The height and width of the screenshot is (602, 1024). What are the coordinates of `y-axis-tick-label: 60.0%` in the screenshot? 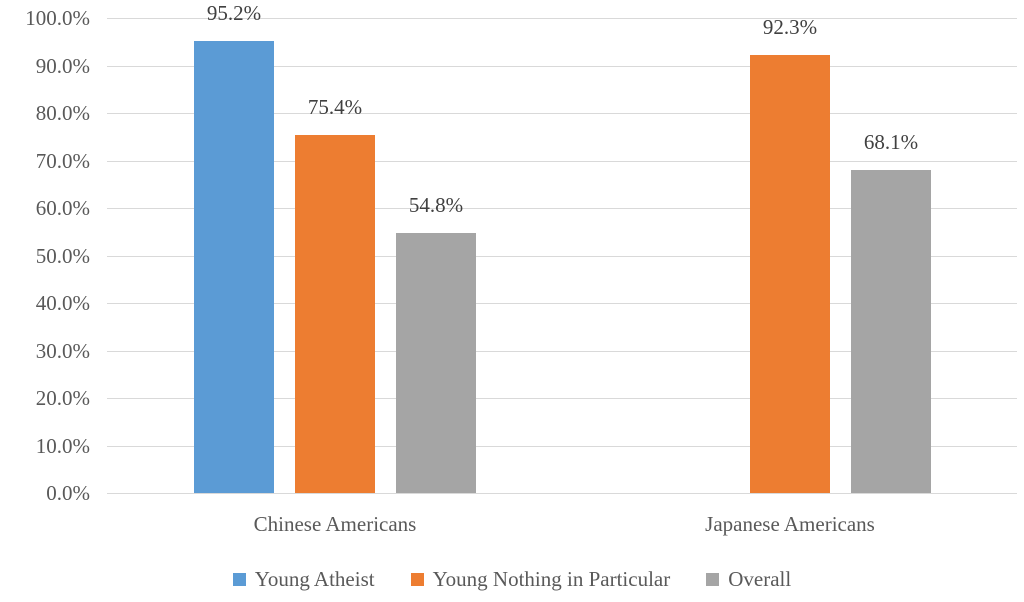 It's located at (62, 208).